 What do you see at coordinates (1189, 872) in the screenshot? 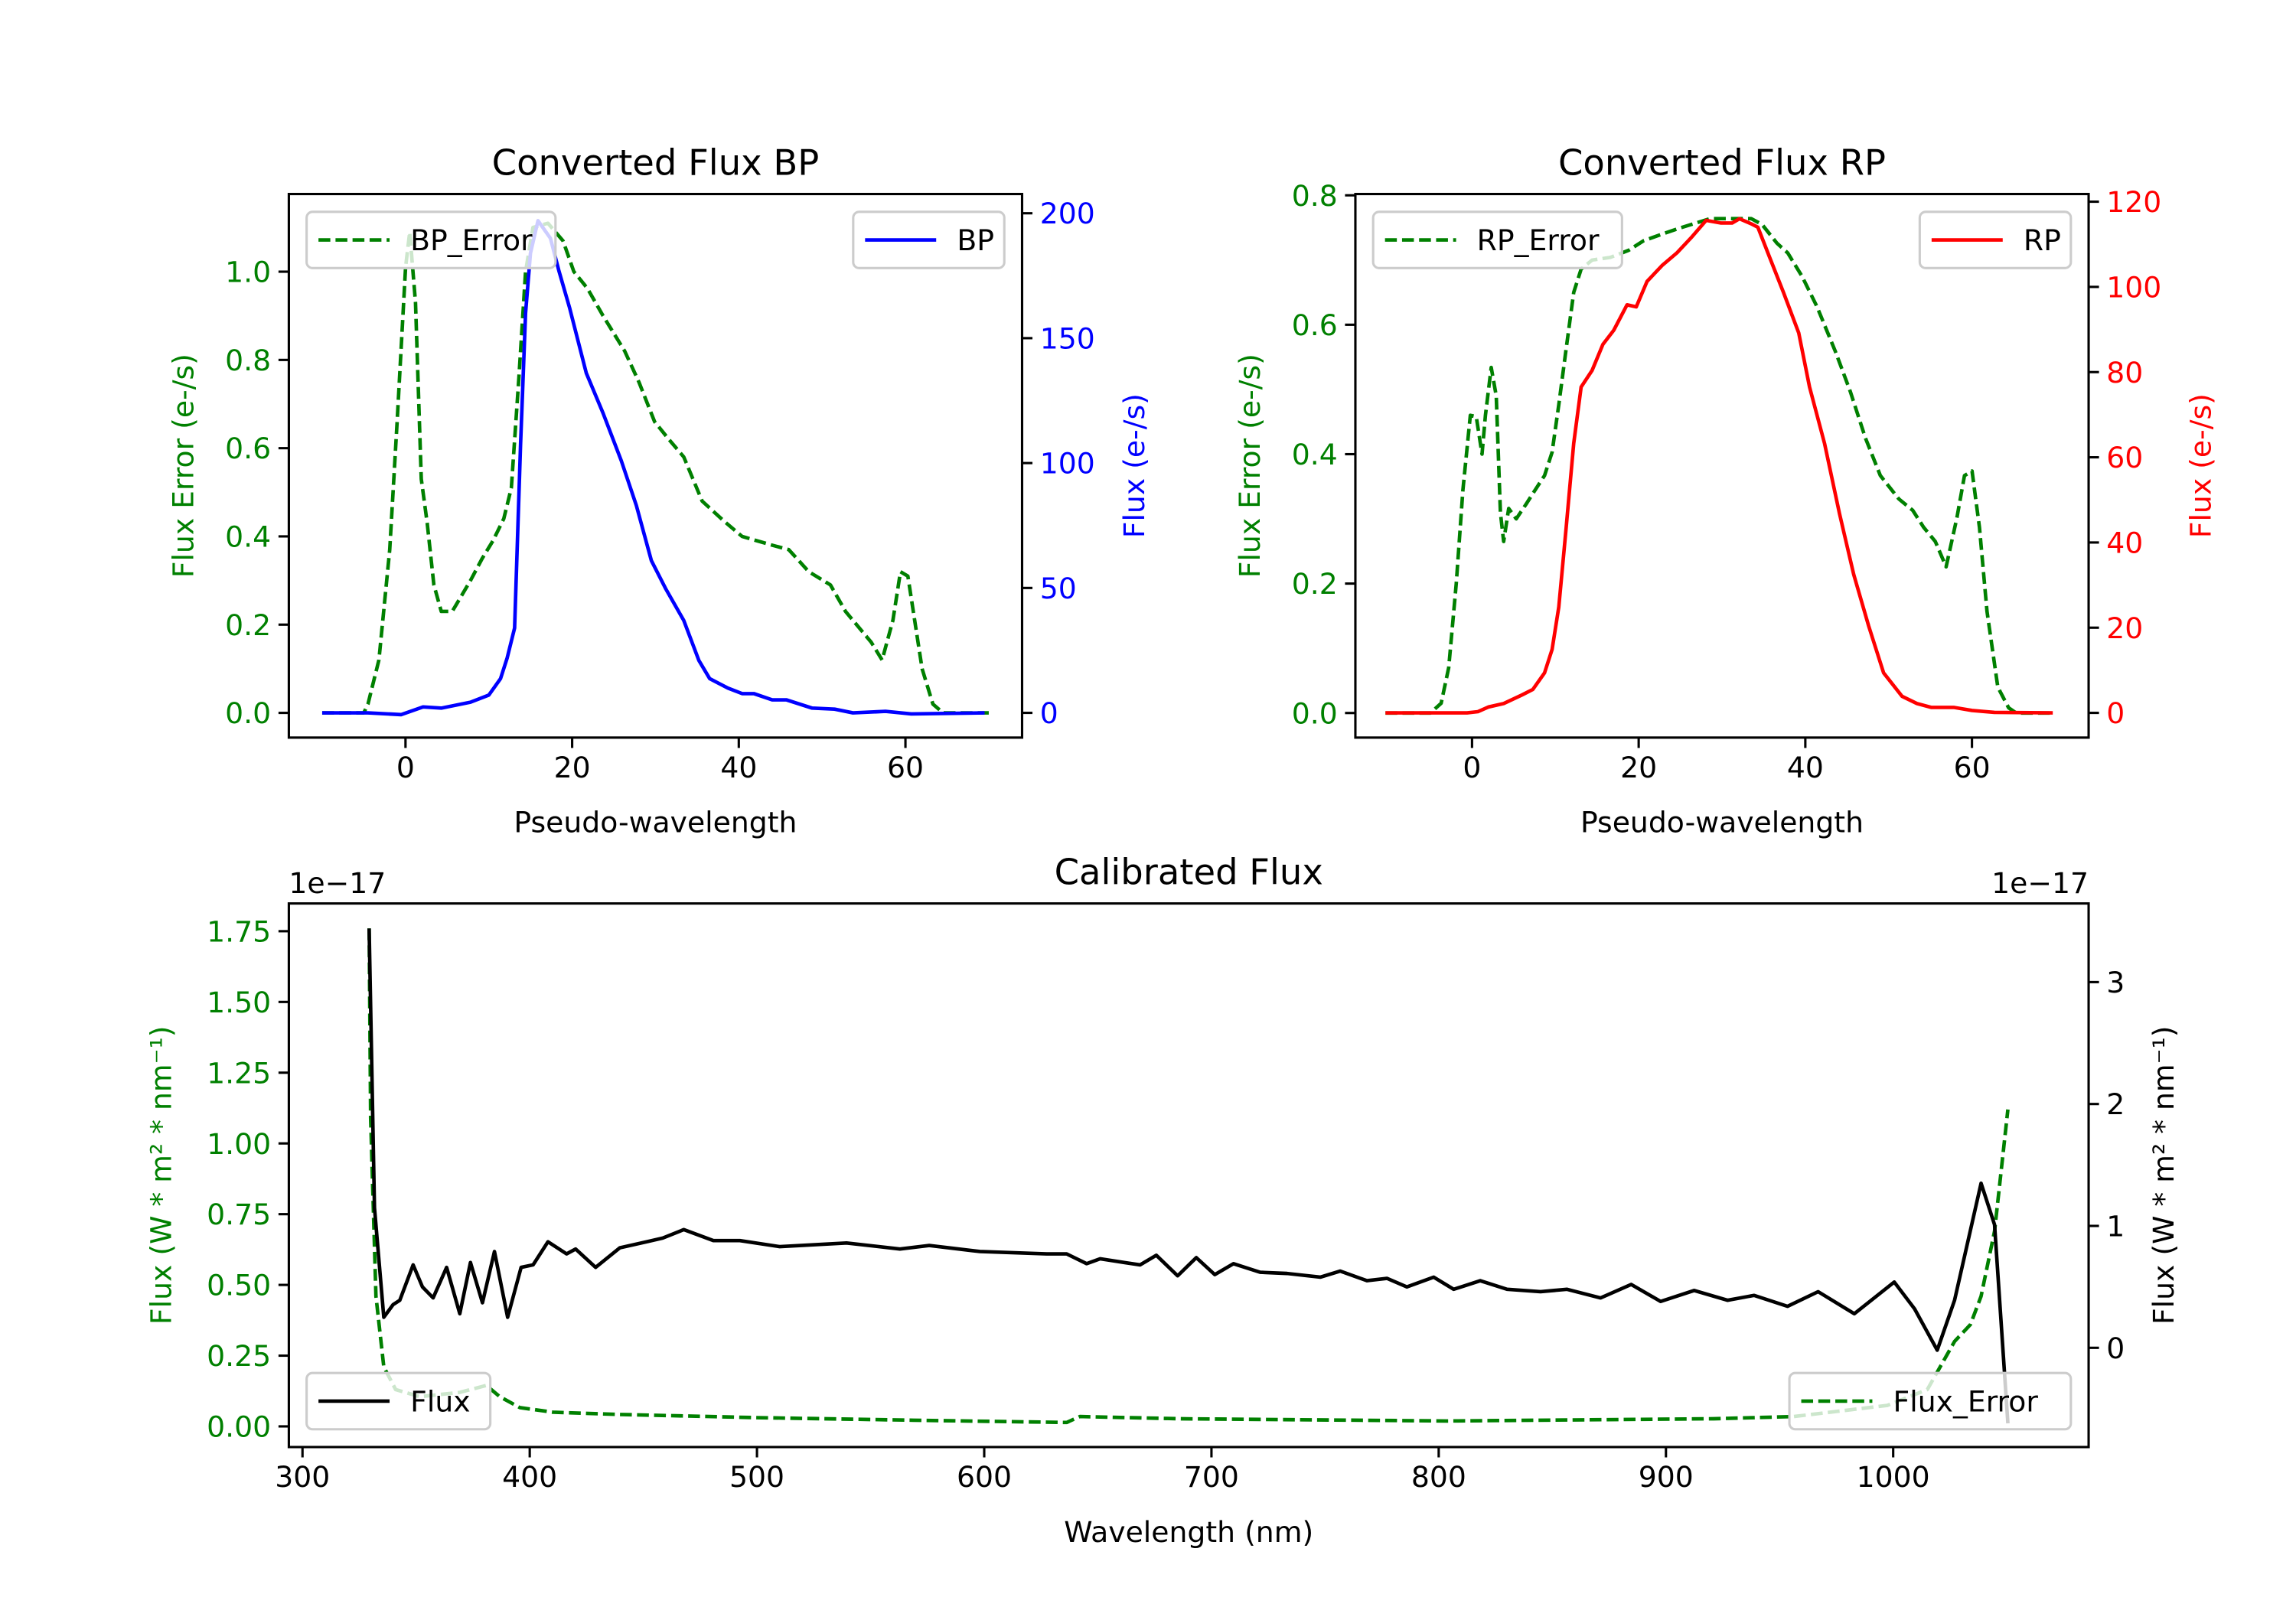
I see `chart-title: Calibrated Flux` at bounding box center [1189, 872].